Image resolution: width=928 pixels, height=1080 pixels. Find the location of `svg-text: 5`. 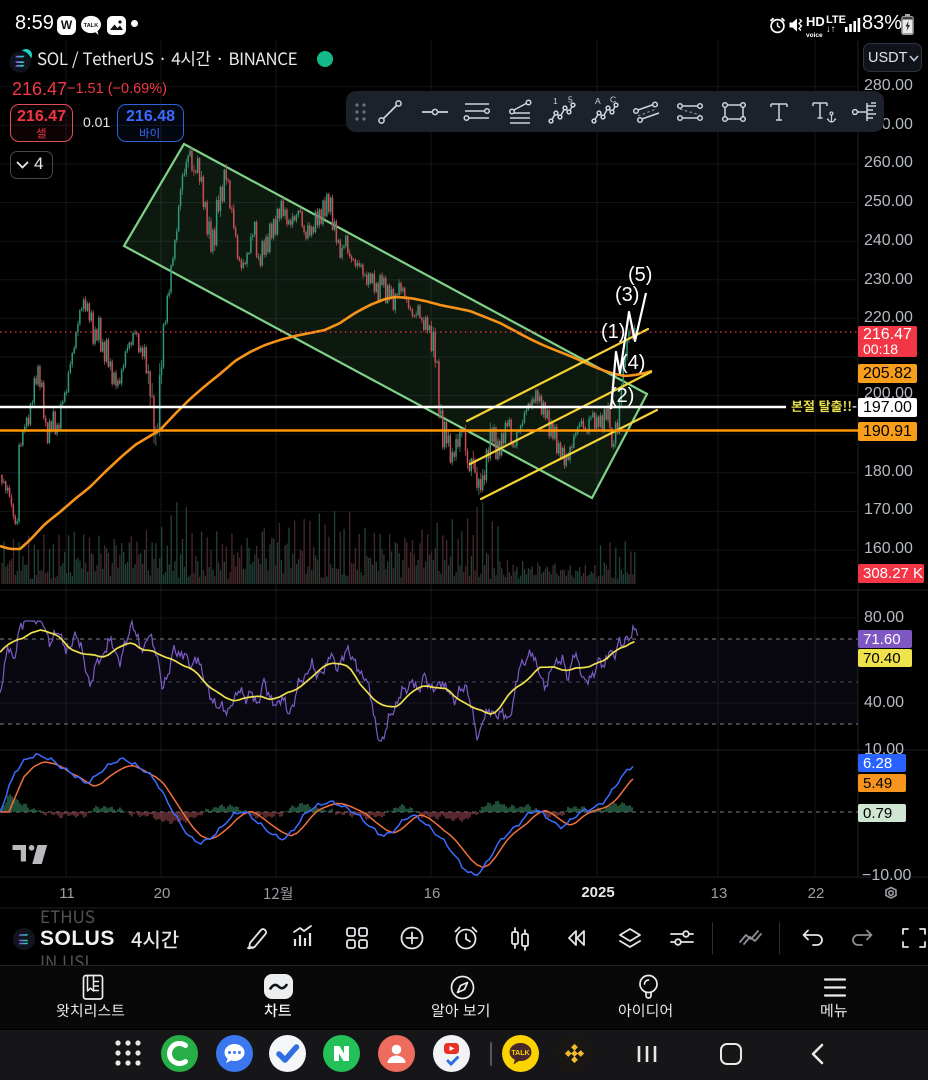

svg-text: 5 is located at coordinates (570, 100).